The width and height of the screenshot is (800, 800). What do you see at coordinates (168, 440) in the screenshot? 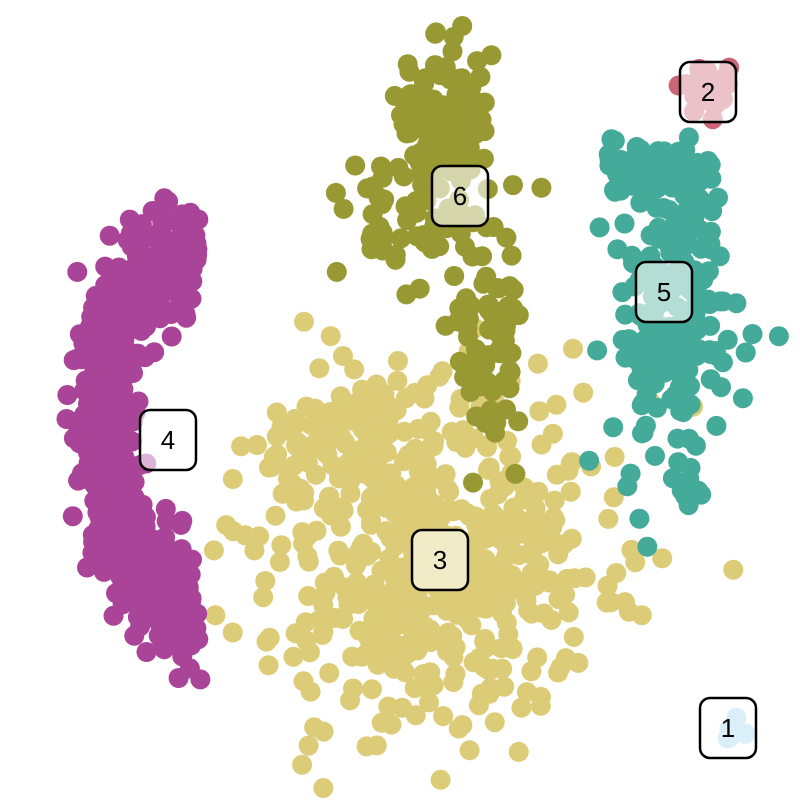
I see `cluster-label-text-4: 4` at bounding box center [168, 440].